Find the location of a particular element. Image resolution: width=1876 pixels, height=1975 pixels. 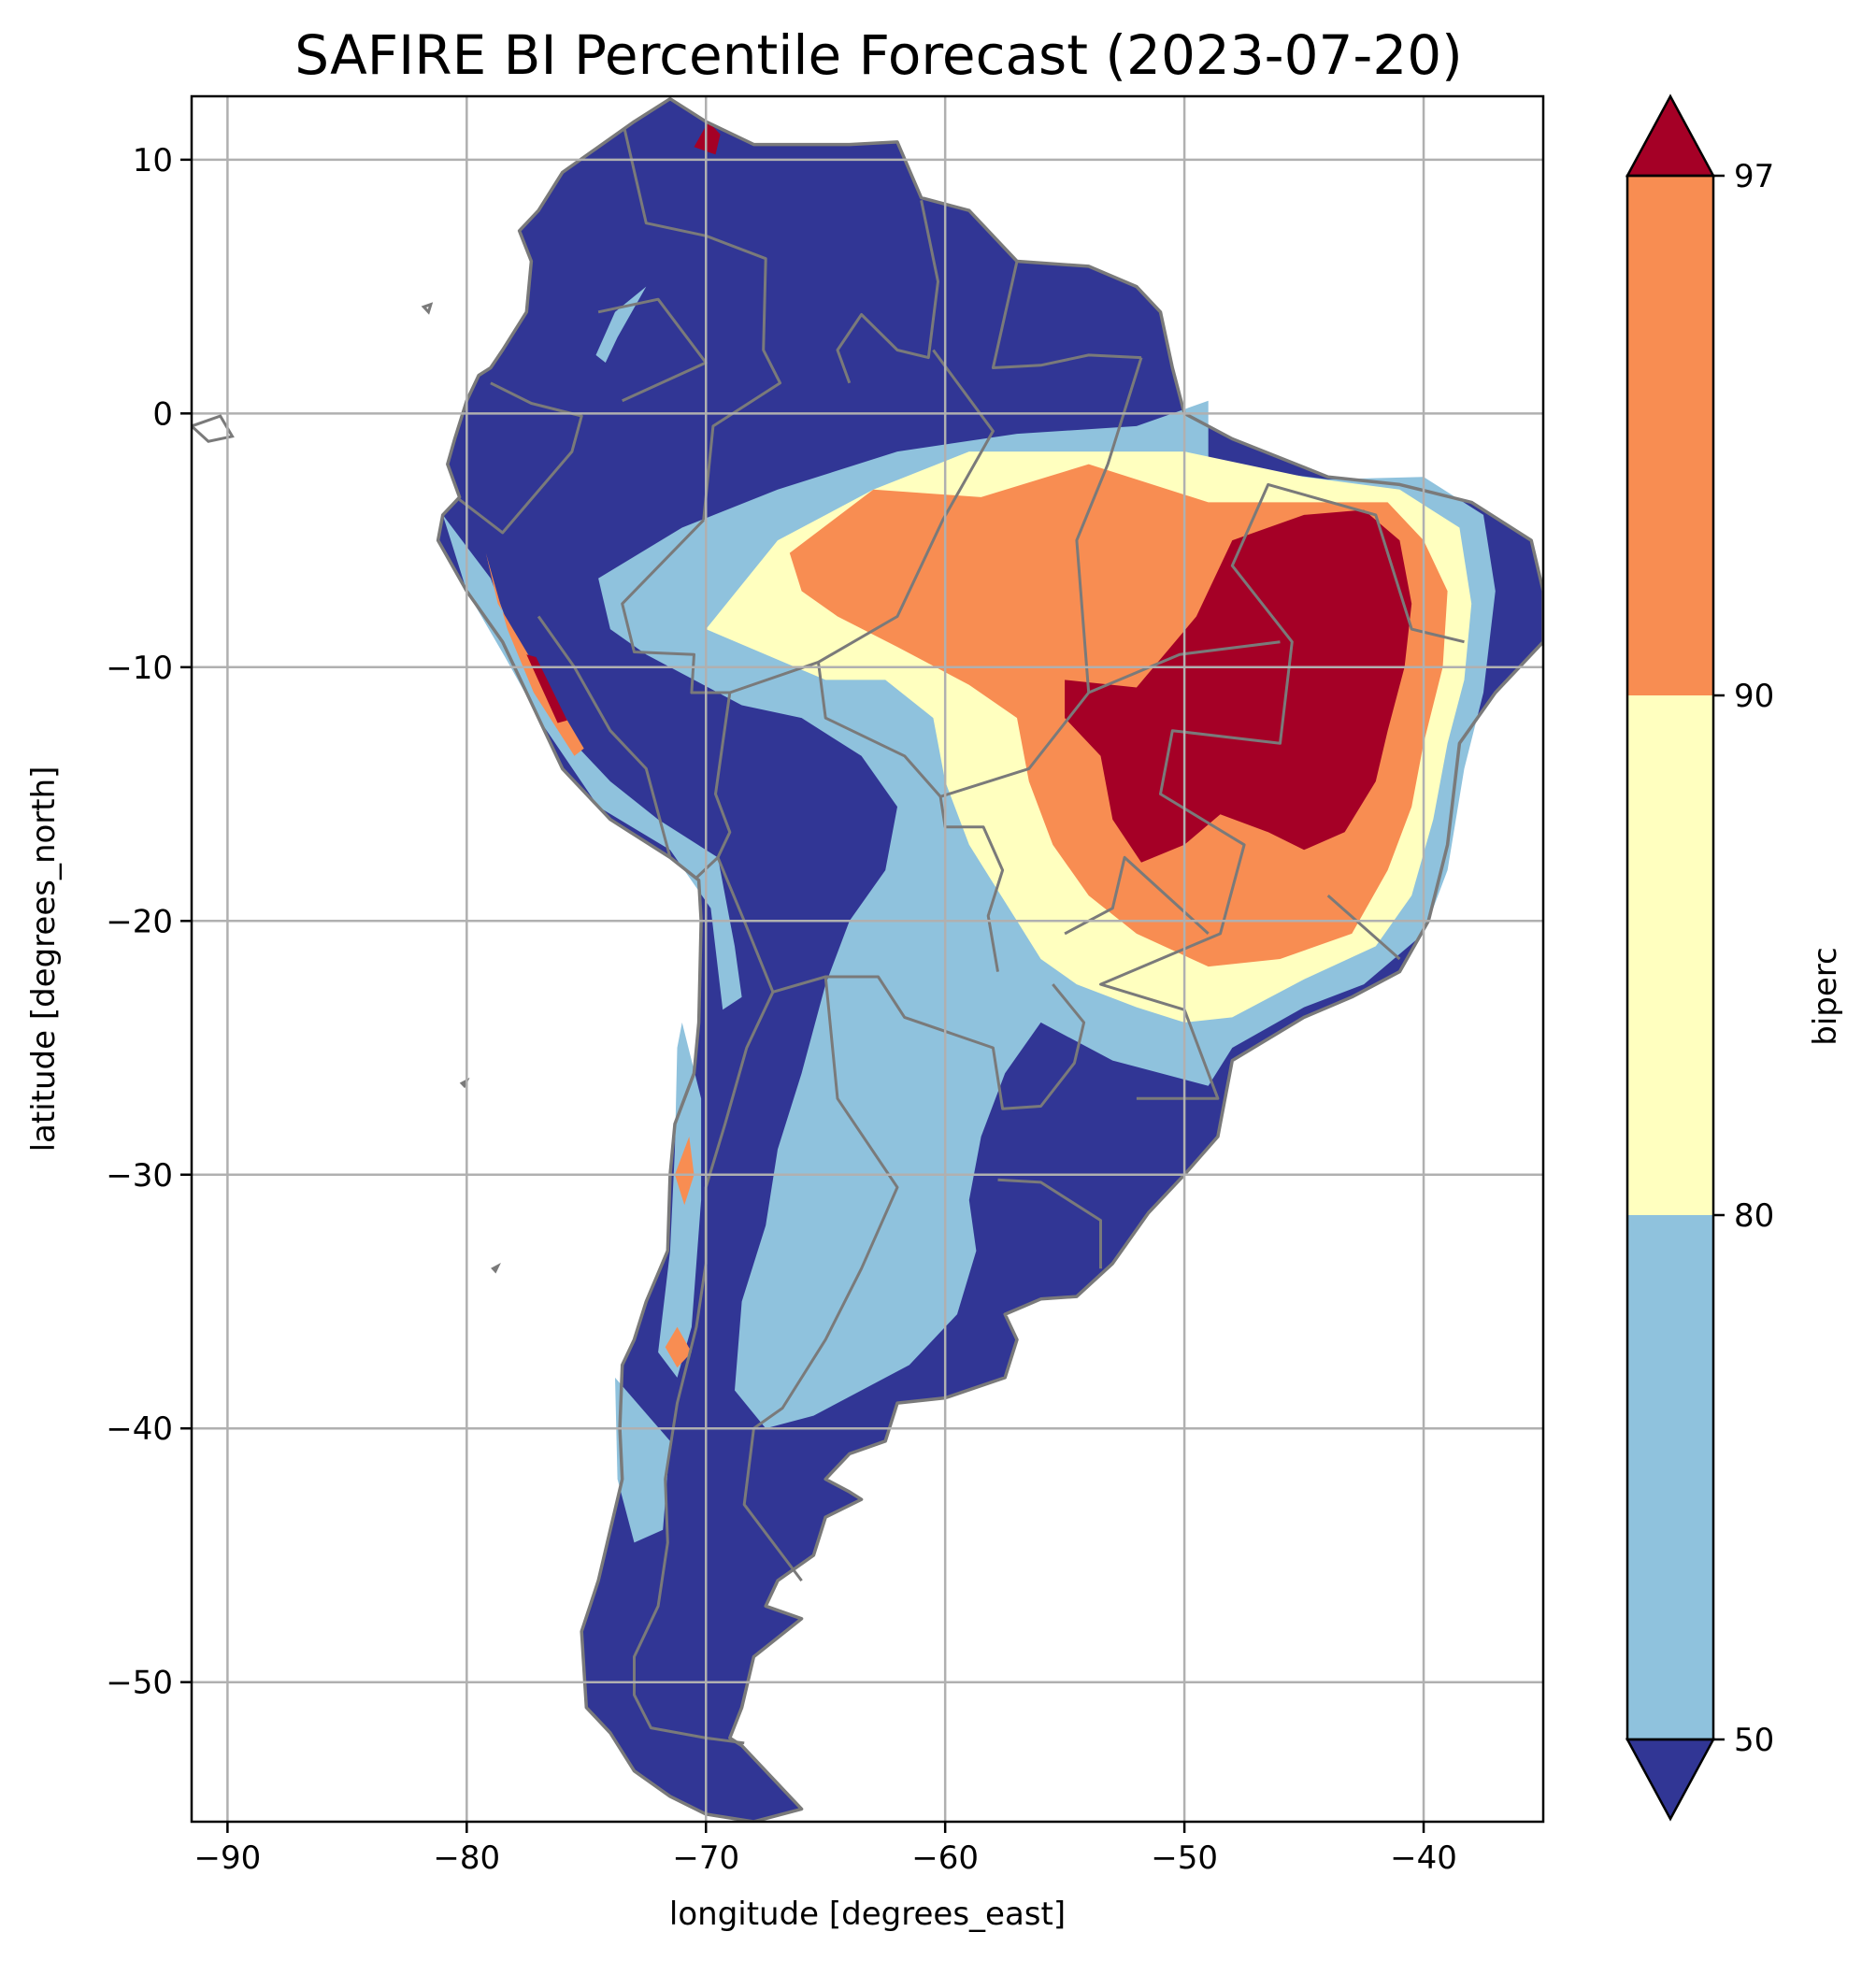

x-tick-label: −60 is located at coordinates (945, 1858).